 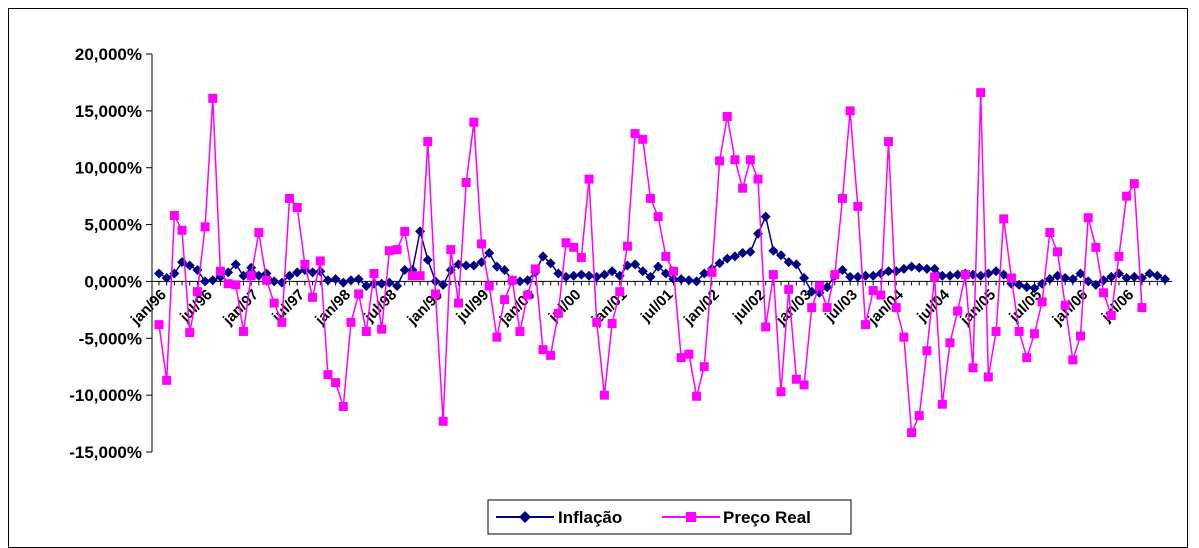 I want to click on x-tick-label: jan/97, so click(x=240, y=307).